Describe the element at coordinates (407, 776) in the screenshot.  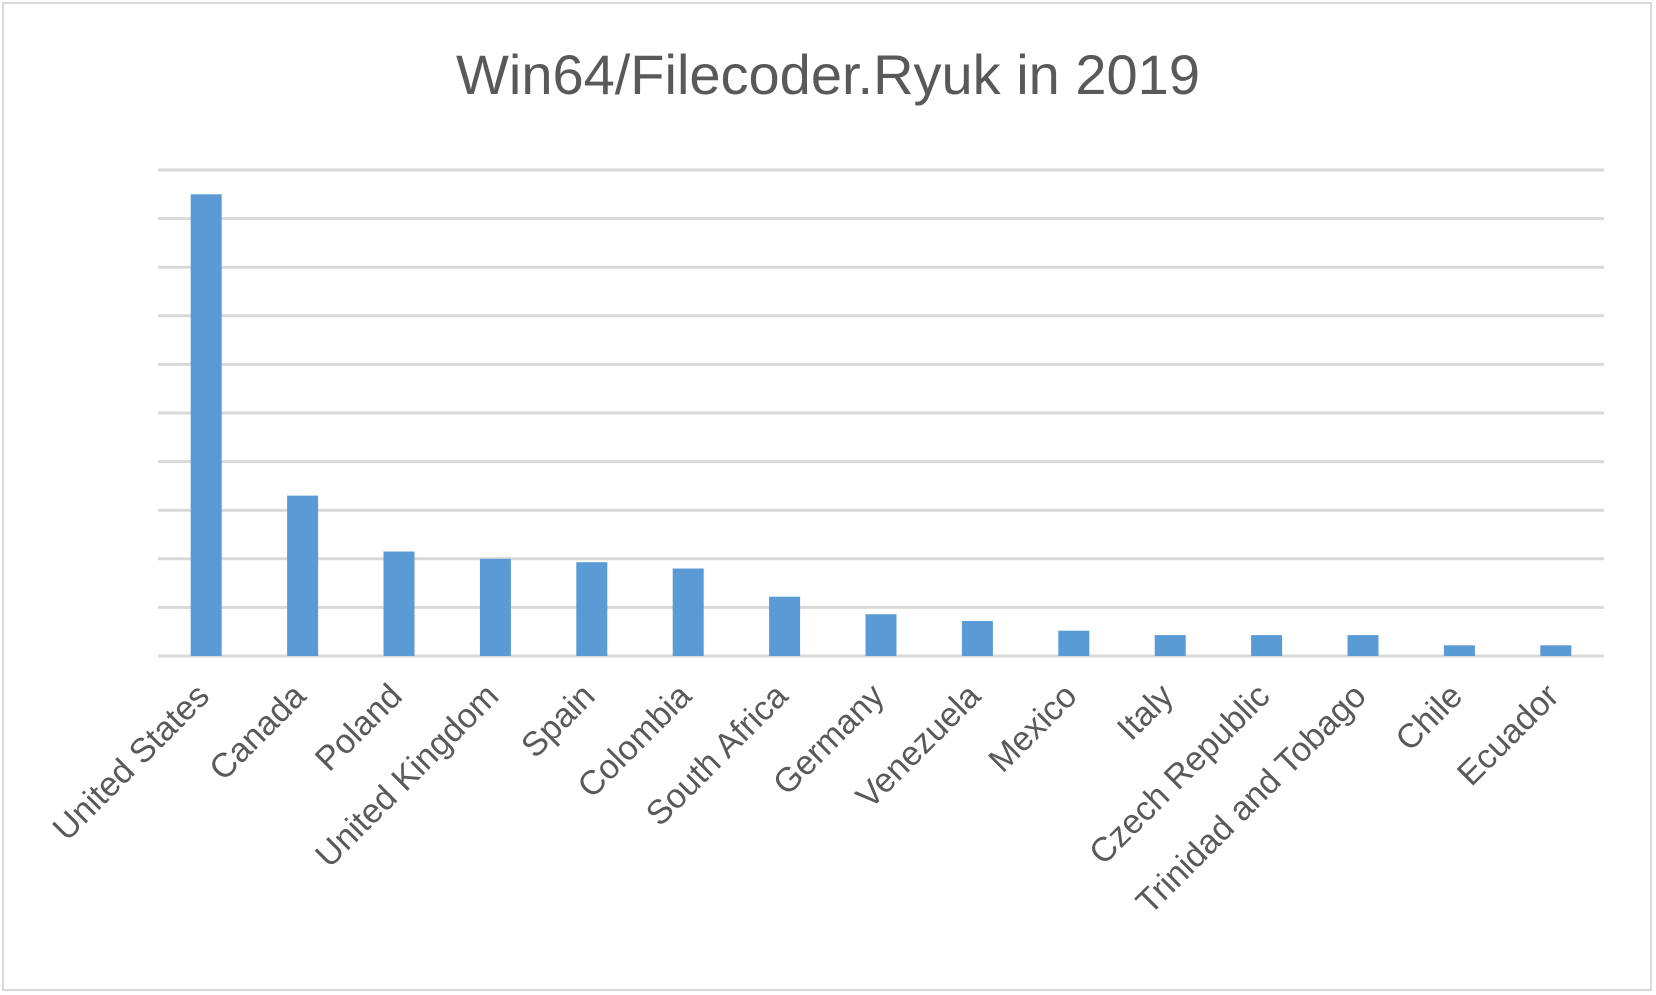
I see `category-label: United Kingdom` at that location.